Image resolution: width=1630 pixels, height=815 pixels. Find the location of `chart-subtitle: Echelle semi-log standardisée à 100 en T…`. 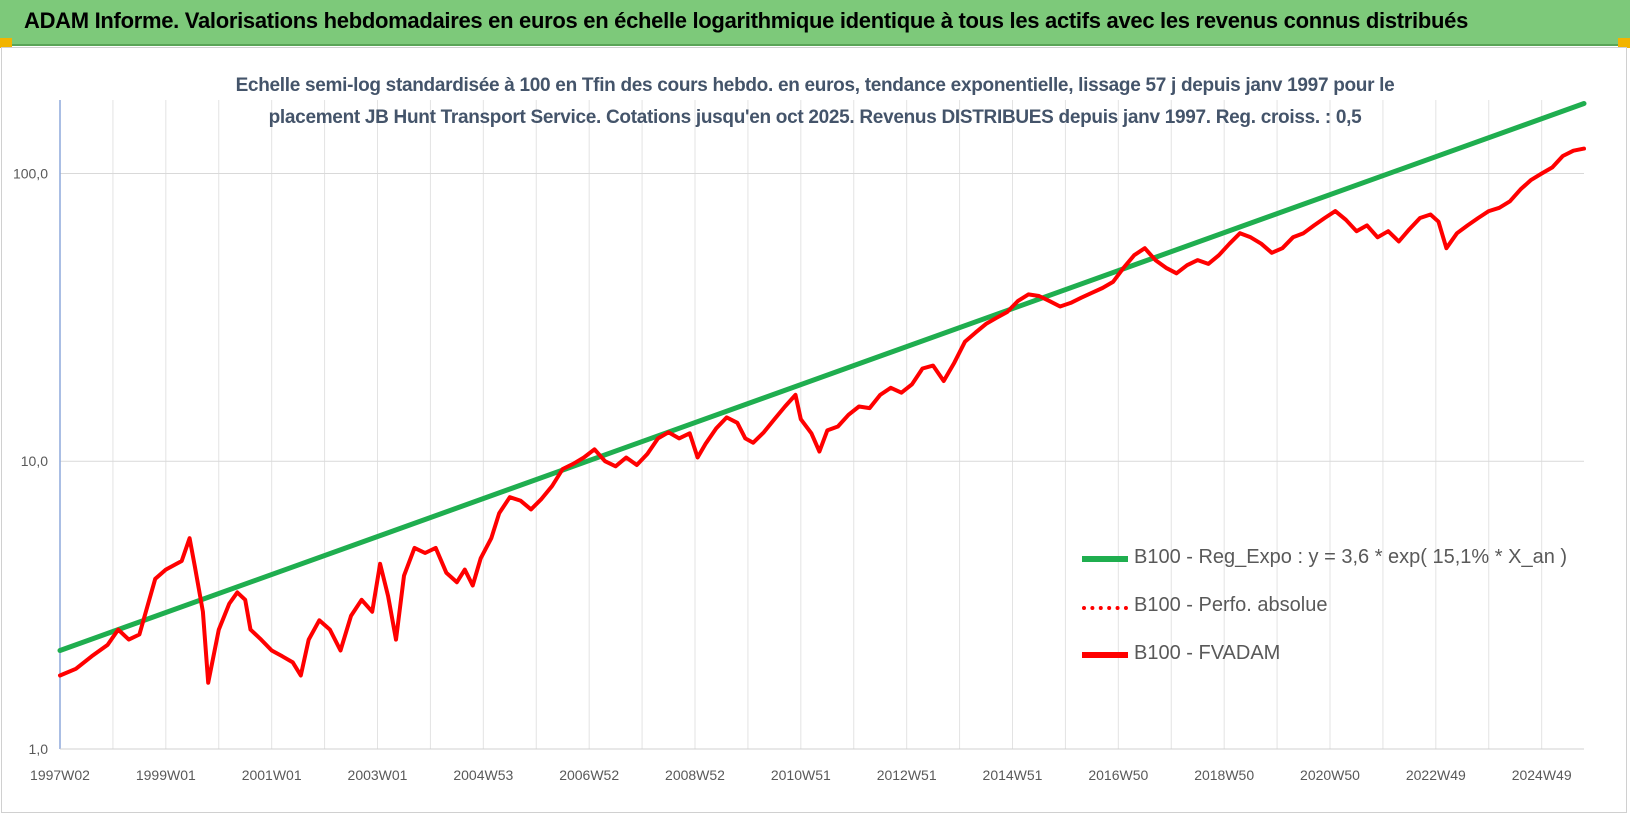

chart-subtitle: Echelle semi-log standardisée à 100 en T… is located at coordinates (815, 102).